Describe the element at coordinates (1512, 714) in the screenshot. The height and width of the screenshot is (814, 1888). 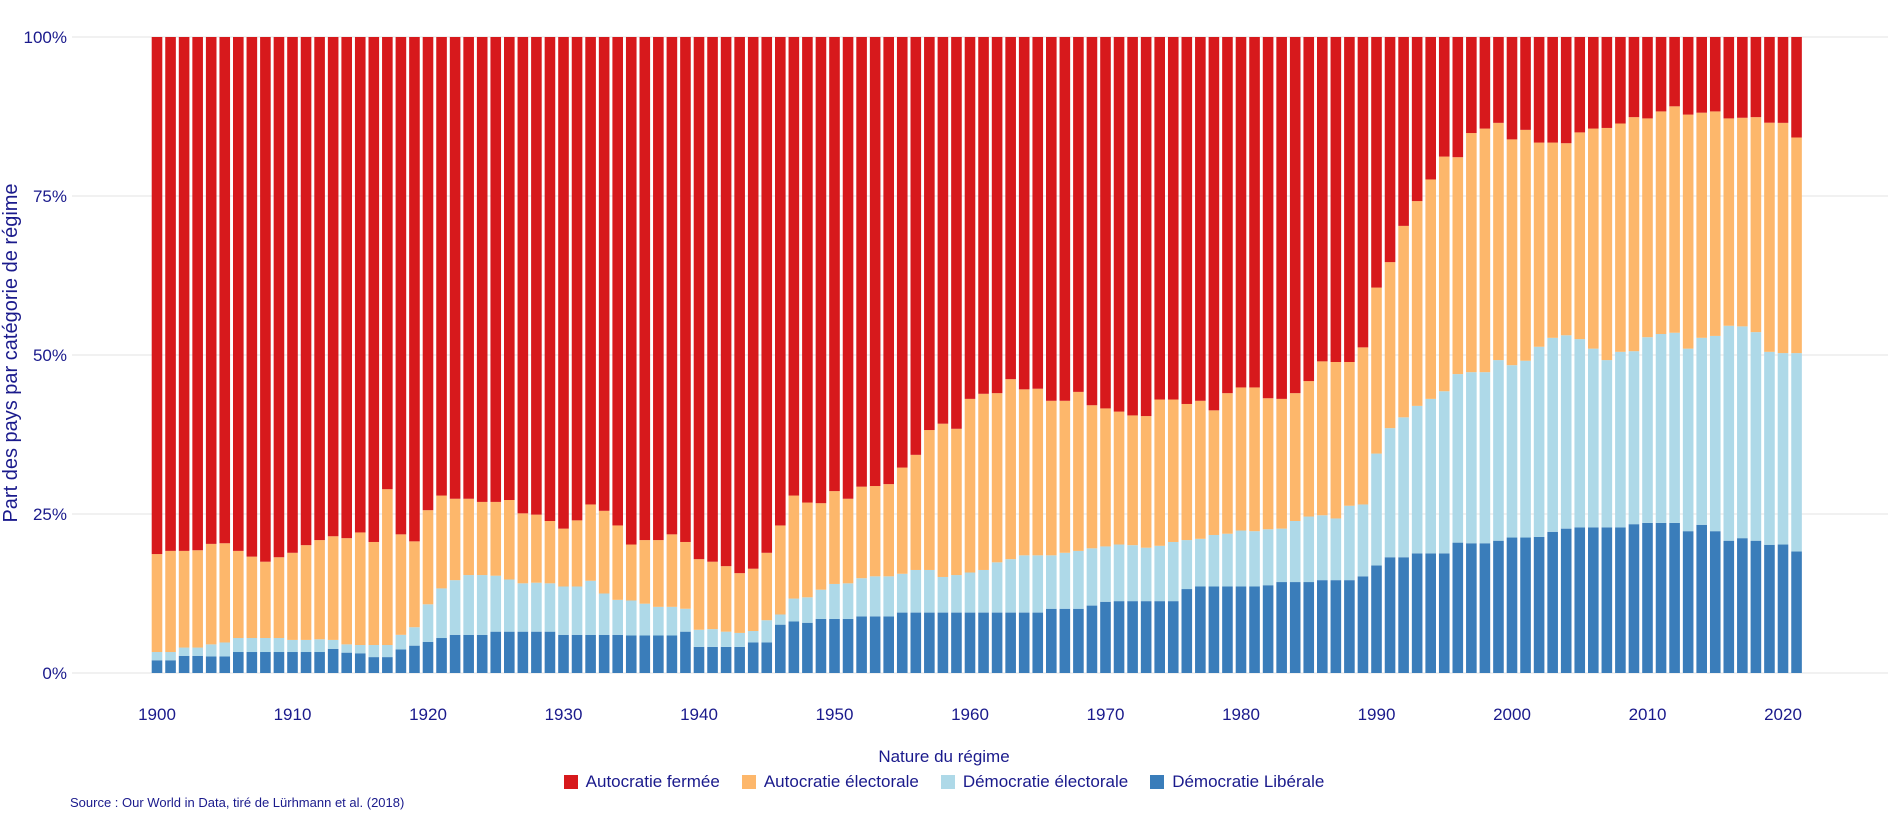
I see `x-tick-label: 2000` at that location.